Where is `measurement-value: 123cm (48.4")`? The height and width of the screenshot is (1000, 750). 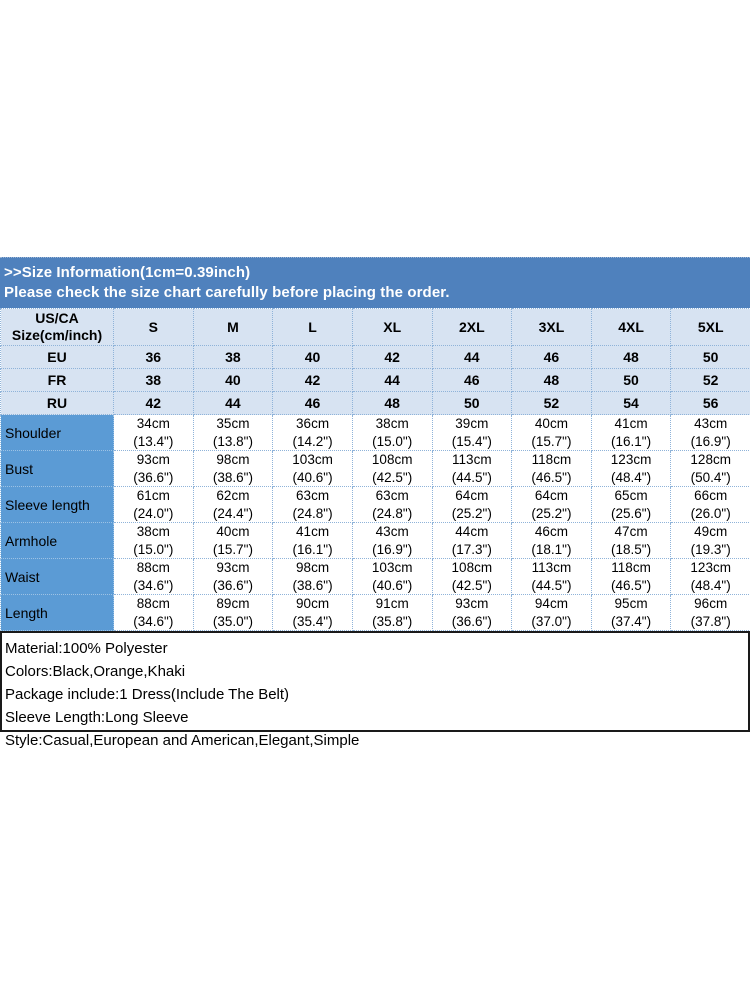 measurement-value: 123cm (48.4") is located at coordinates (631, 468).